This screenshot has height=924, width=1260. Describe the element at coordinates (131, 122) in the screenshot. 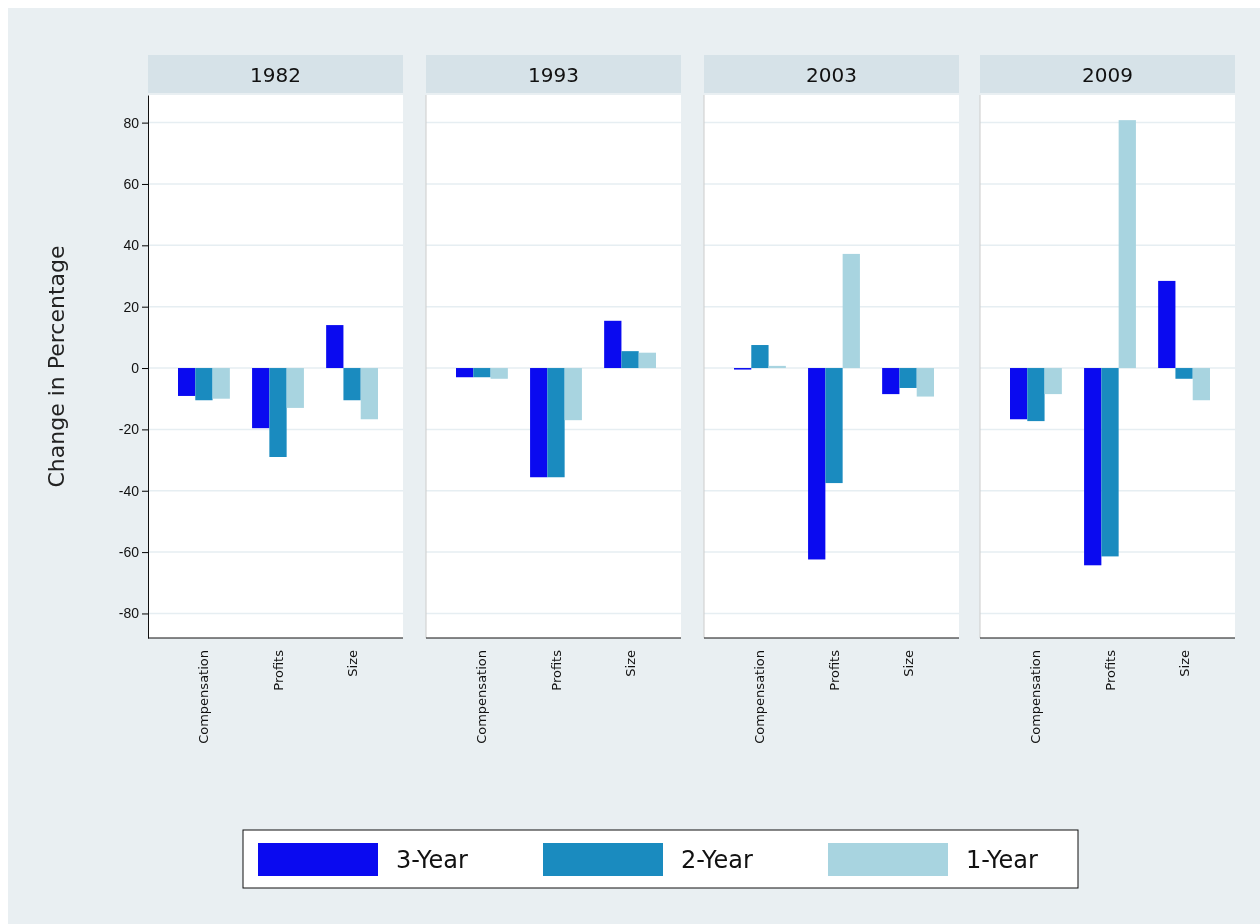

I see `y-tick-label: 80` at that location.